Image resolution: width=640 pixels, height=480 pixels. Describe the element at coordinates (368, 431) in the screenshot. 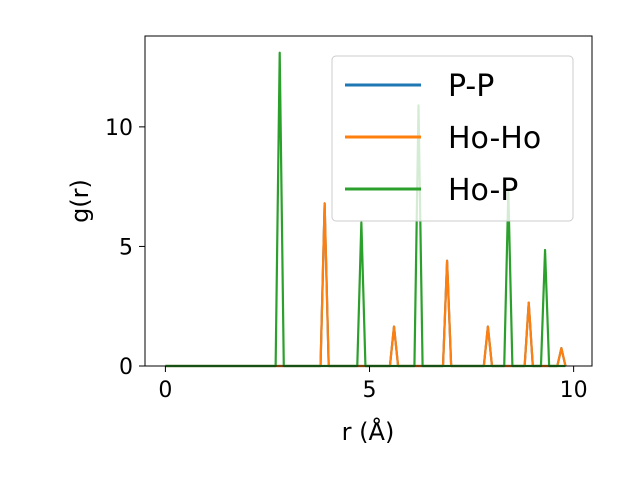

I see `x-axis-label: r (Å)` at that location.